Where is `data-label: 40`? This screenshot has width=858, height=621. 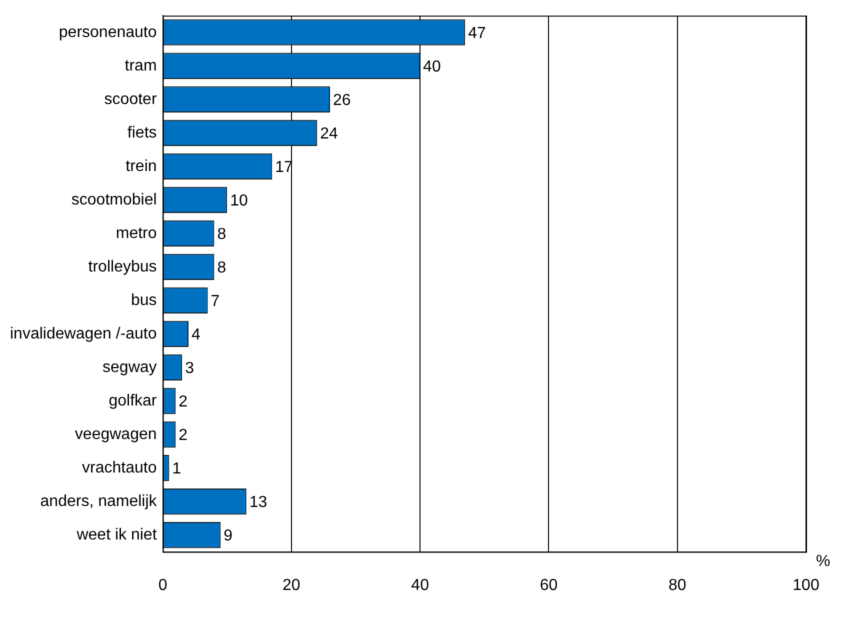
data-label: 40 is located at coordinates (432, 67).